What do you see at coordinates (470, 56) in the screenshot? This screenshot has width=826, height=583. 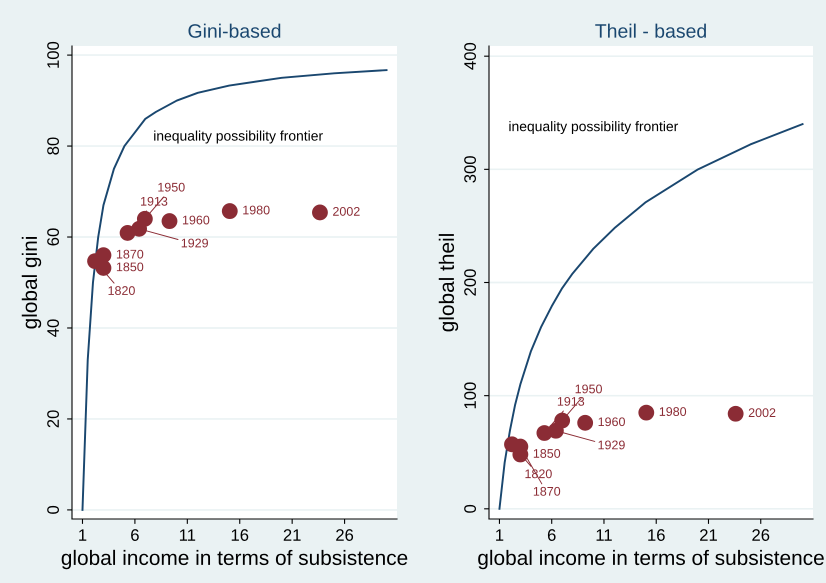 I see `y-tick-label: 400` at bounding box center [470, 56].